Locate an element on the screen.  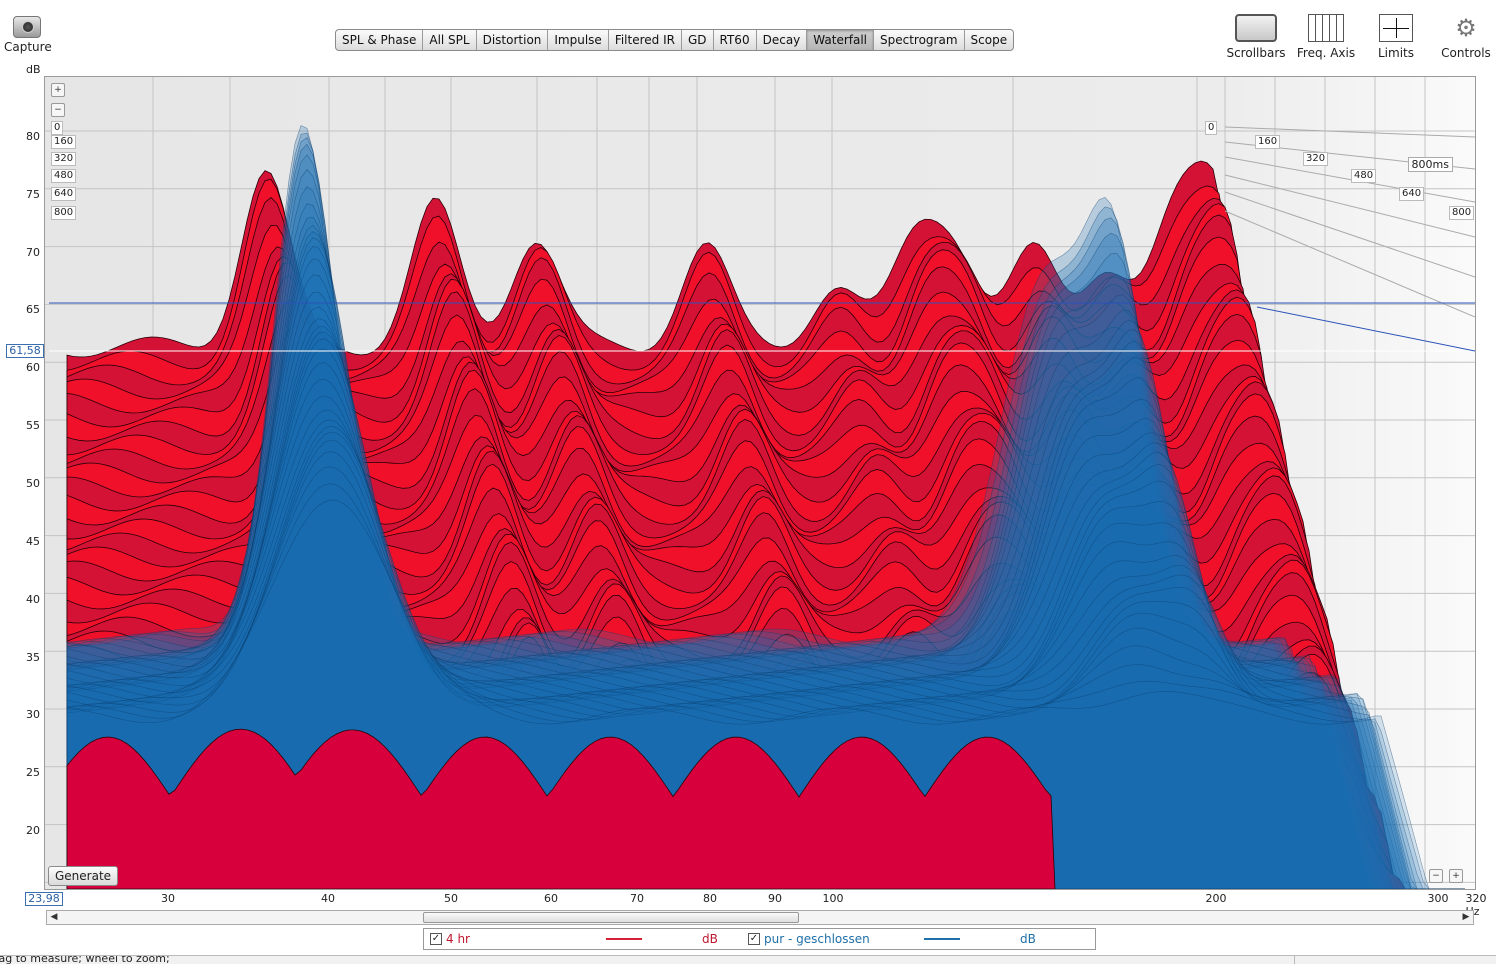
y-tick: 65 is located at coordinates (33, 309).